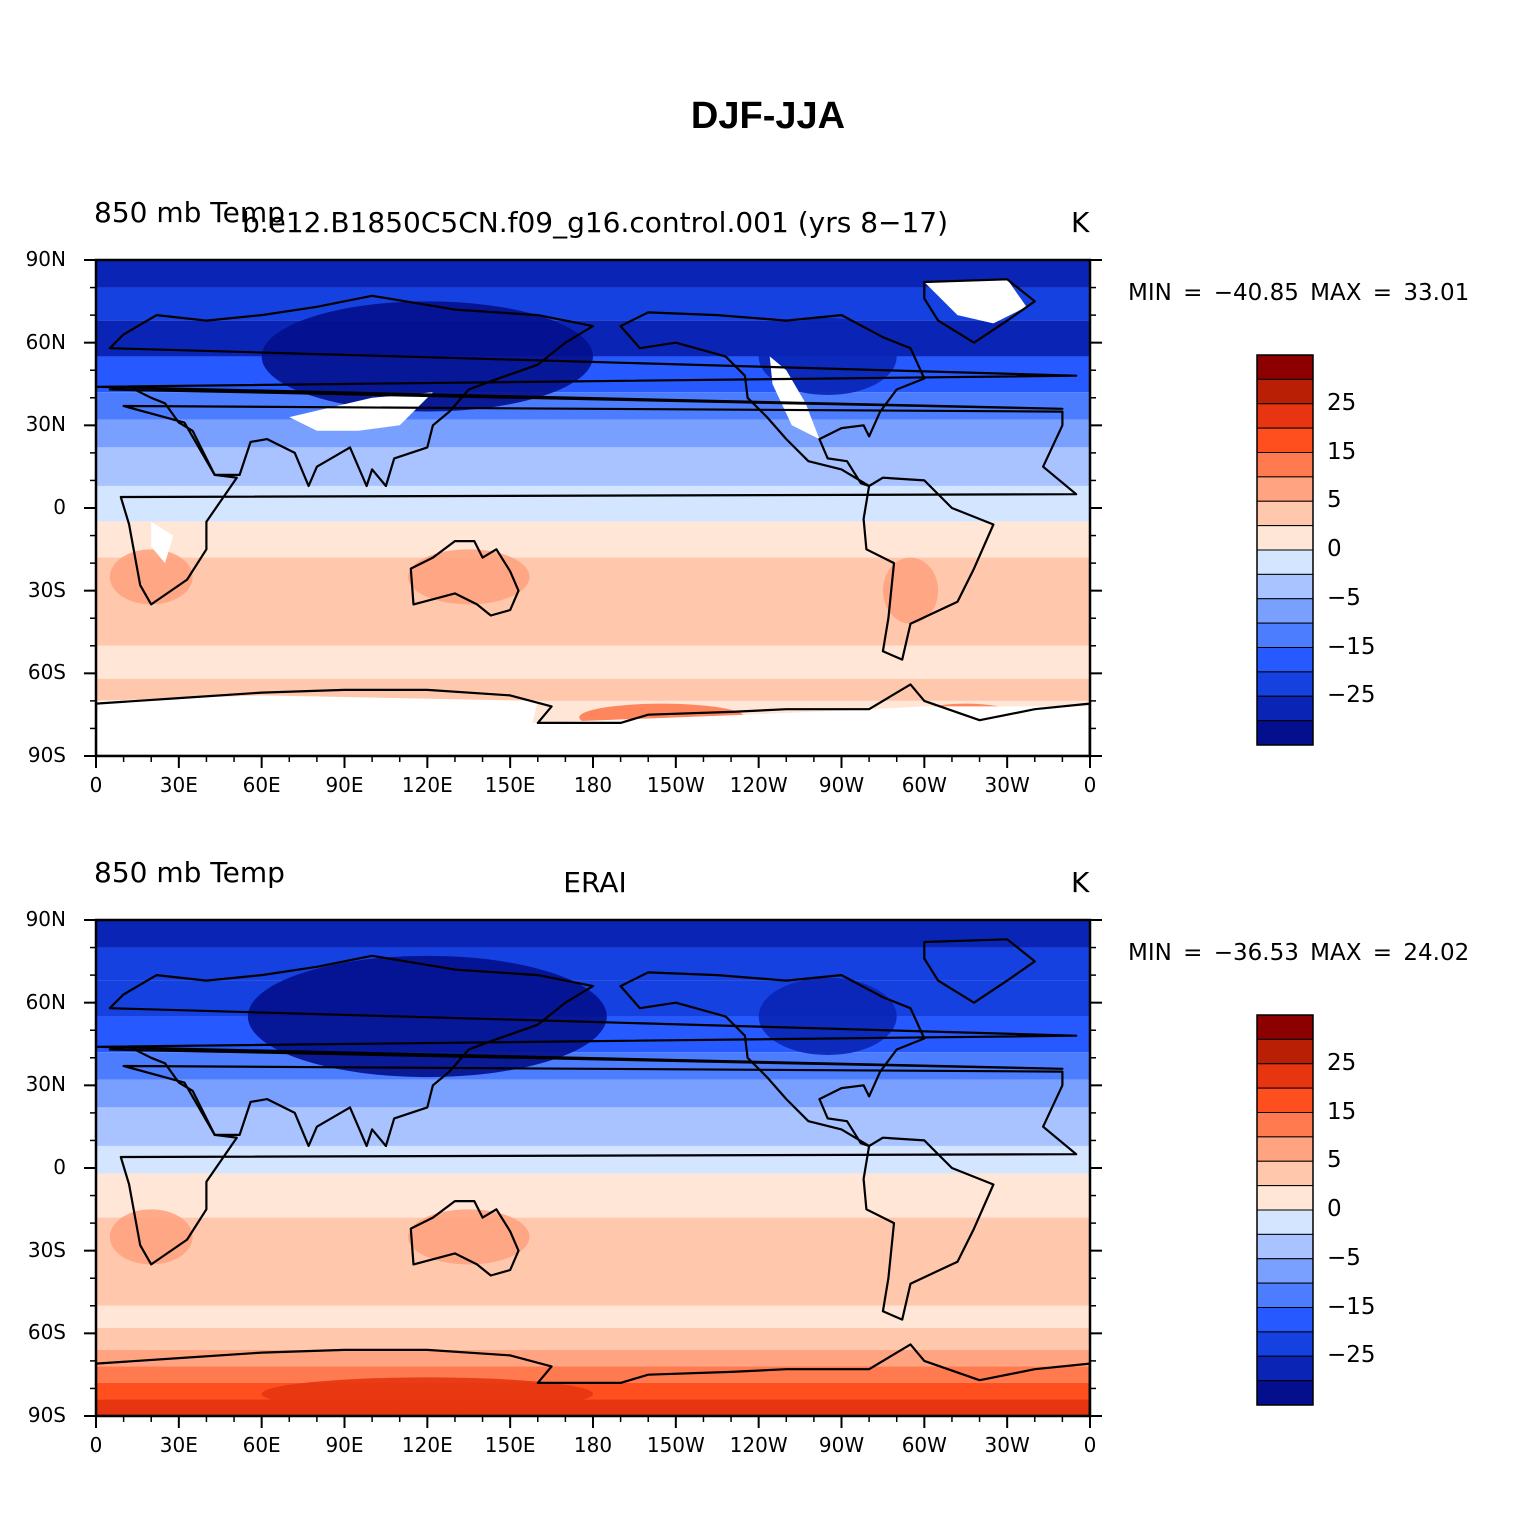  I want to click on south-africa-warm, so click(151, 1237).